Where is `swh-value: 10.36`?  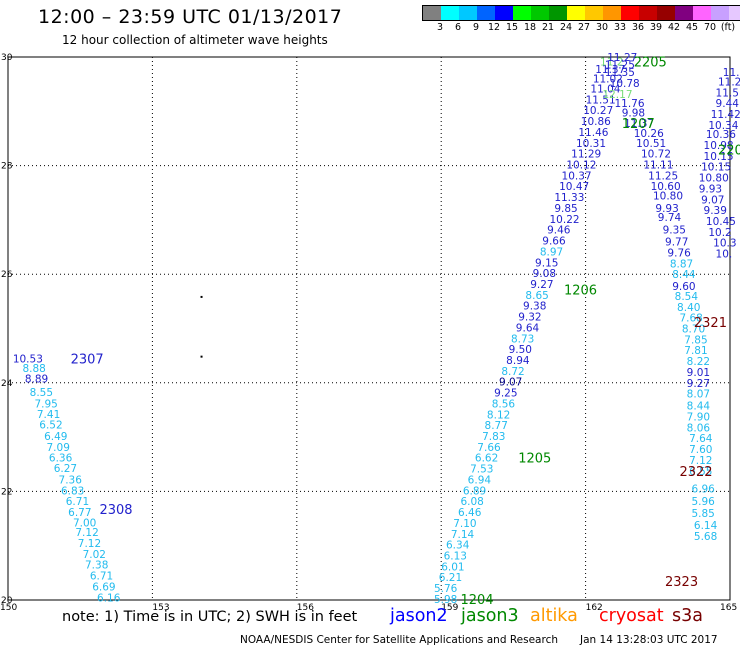 swh-value: 10.36 is located at coordinates (721, 135).